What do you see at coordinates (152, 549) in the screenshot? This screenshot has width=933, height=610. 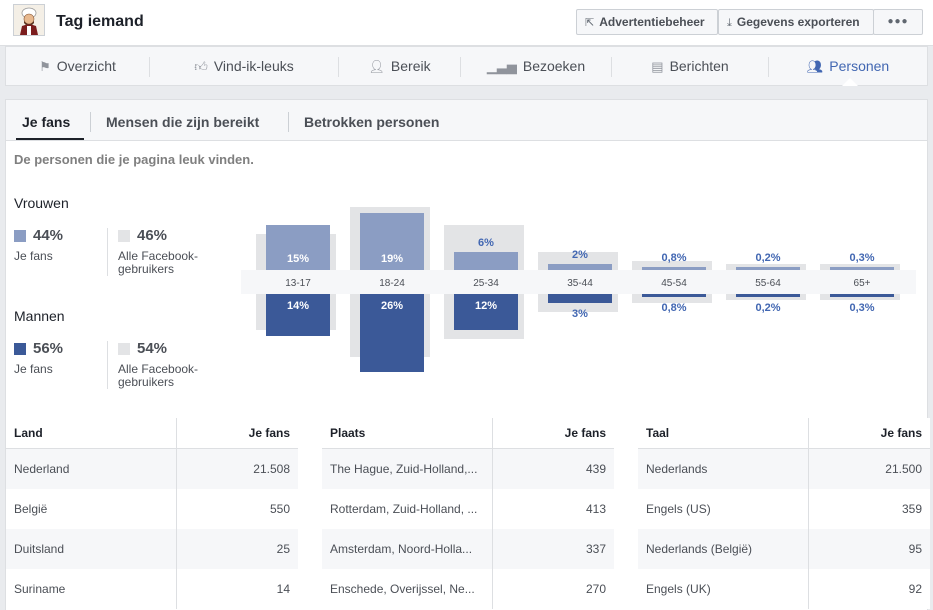 I see `table-row: Duitsland 25` at bounding box center [152, 549].